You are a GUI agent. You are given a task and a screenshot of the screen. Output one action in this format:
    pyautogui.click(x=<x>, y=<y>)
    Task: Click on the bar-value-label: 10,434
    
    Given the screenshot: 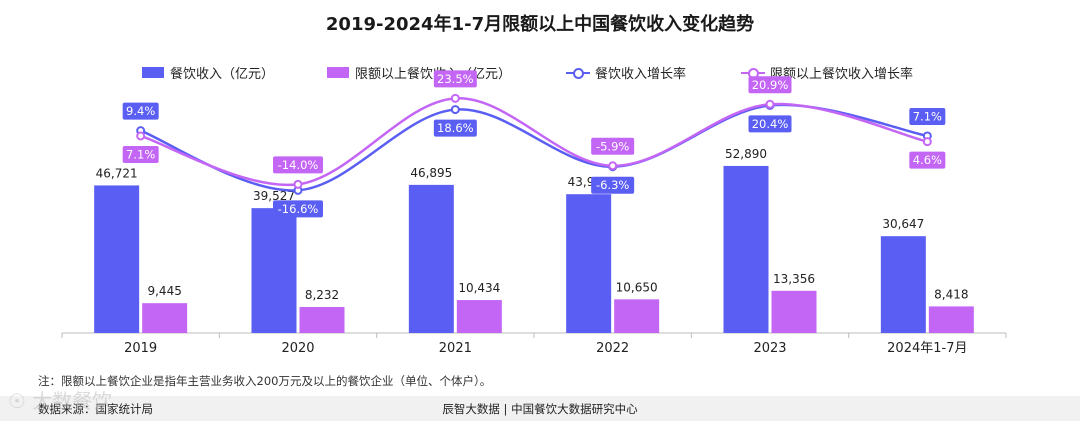 What is the action you would take?
    pyautogui.click(x=479, y=288)
    